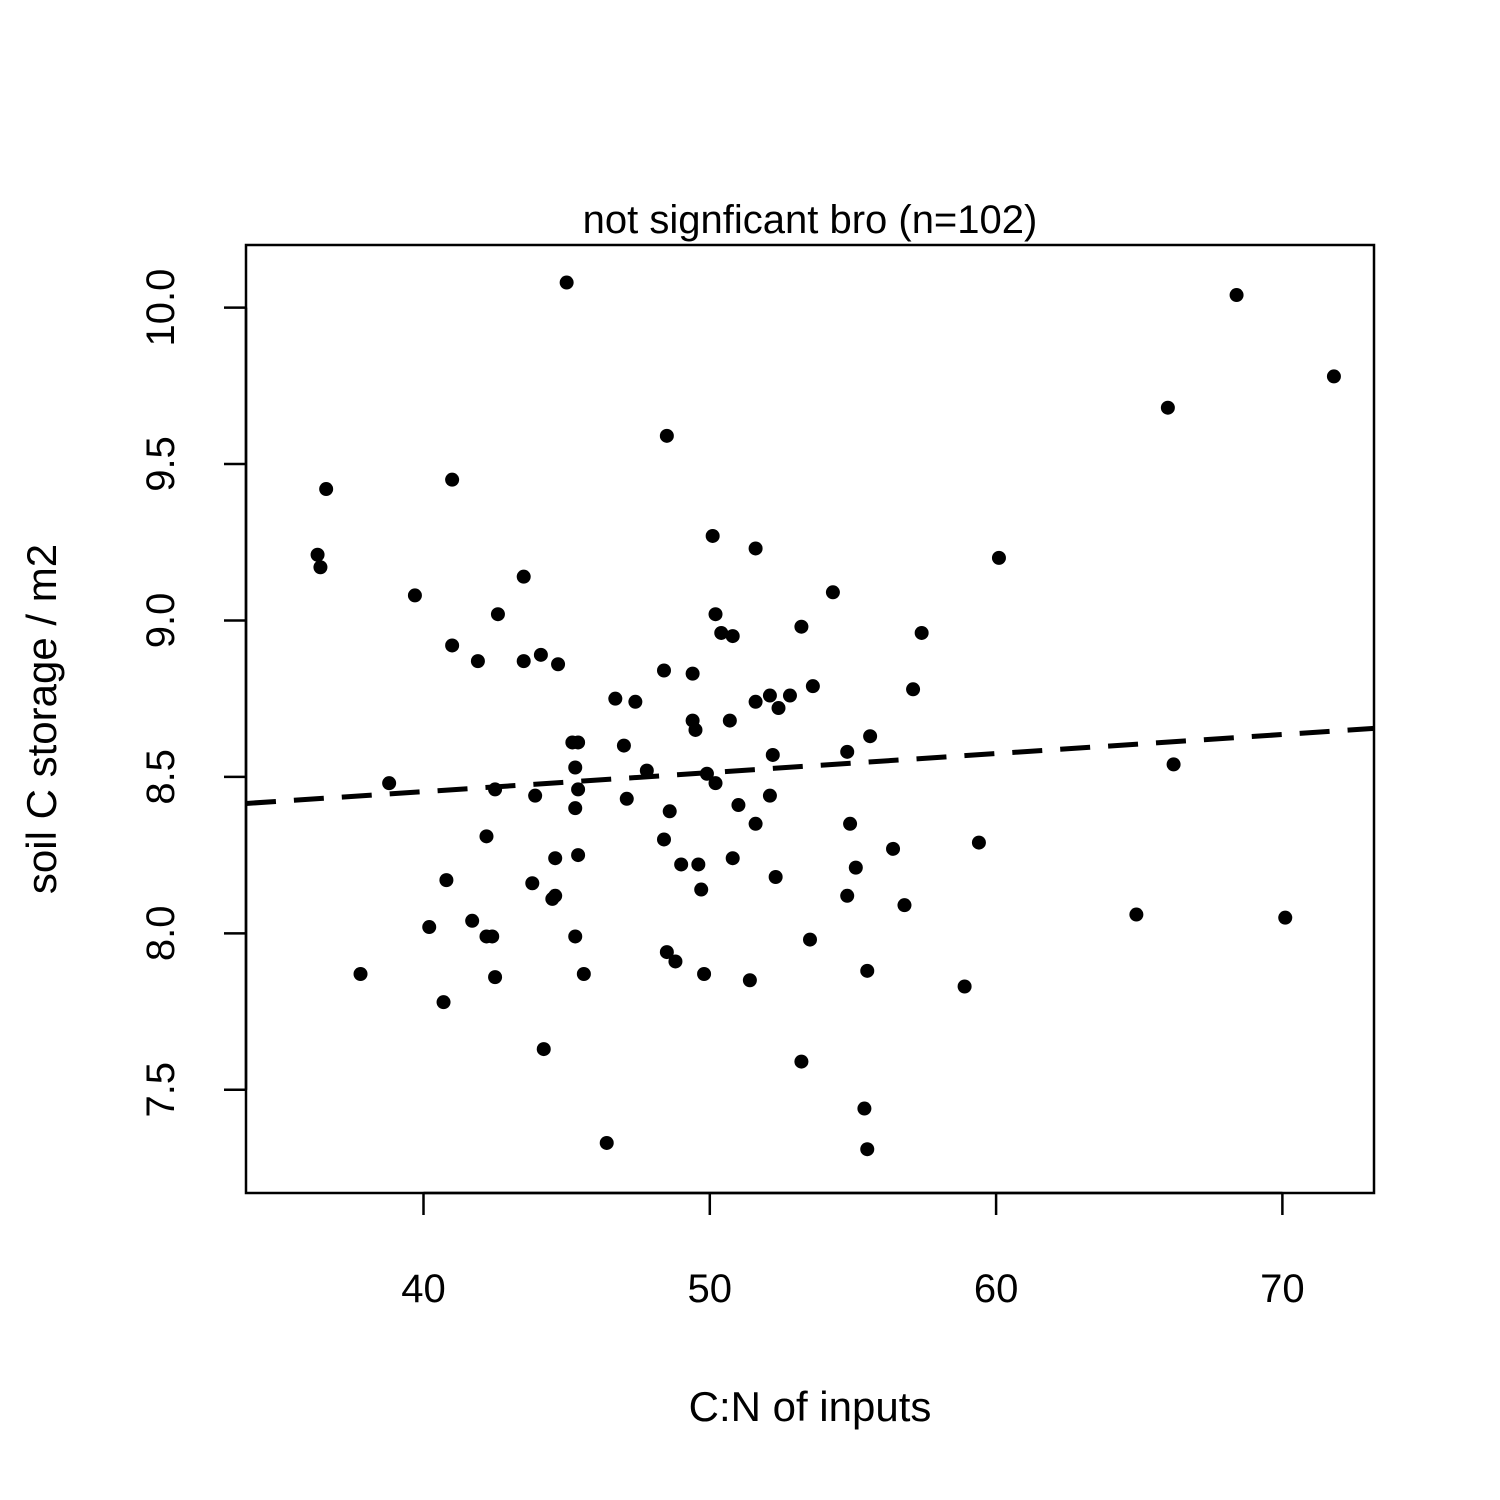  Describe the element at coordinates (996, 1289) in the screenshot. I see `x-tick-label: 60` at that location.